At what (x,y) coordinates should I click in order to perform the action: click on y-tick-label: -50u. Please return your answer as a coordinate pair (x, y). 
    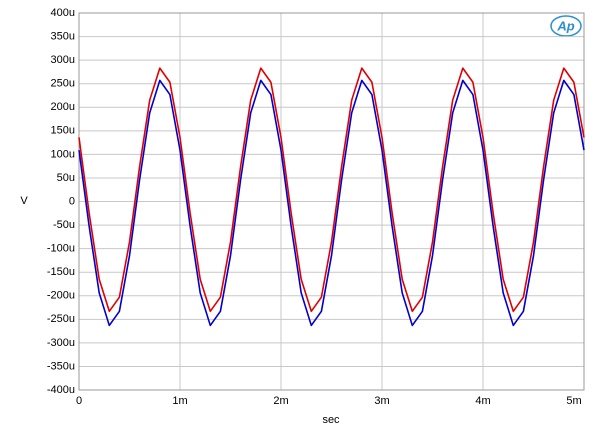
    Looking at the image, I should click on (64, 225).